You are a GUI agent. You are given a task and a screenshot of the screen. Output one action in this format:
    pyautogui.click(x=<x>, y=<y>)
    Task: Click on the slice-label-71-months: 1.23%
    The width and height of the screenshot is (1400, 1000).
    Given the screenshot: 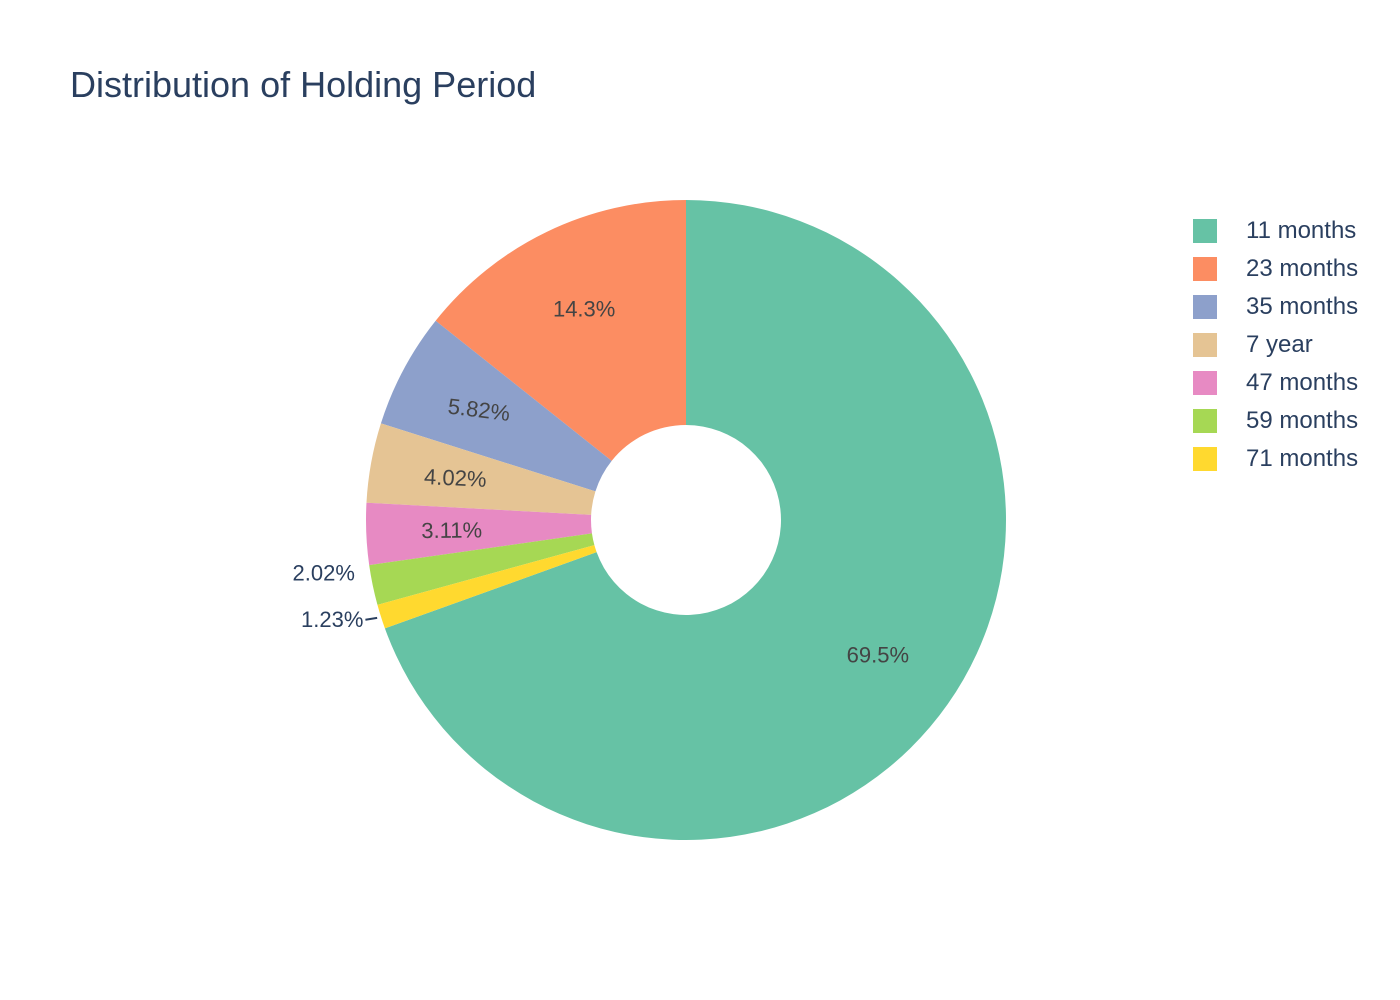 What is the action you would take?
    pyautogui.click(x=332, y=619)
    